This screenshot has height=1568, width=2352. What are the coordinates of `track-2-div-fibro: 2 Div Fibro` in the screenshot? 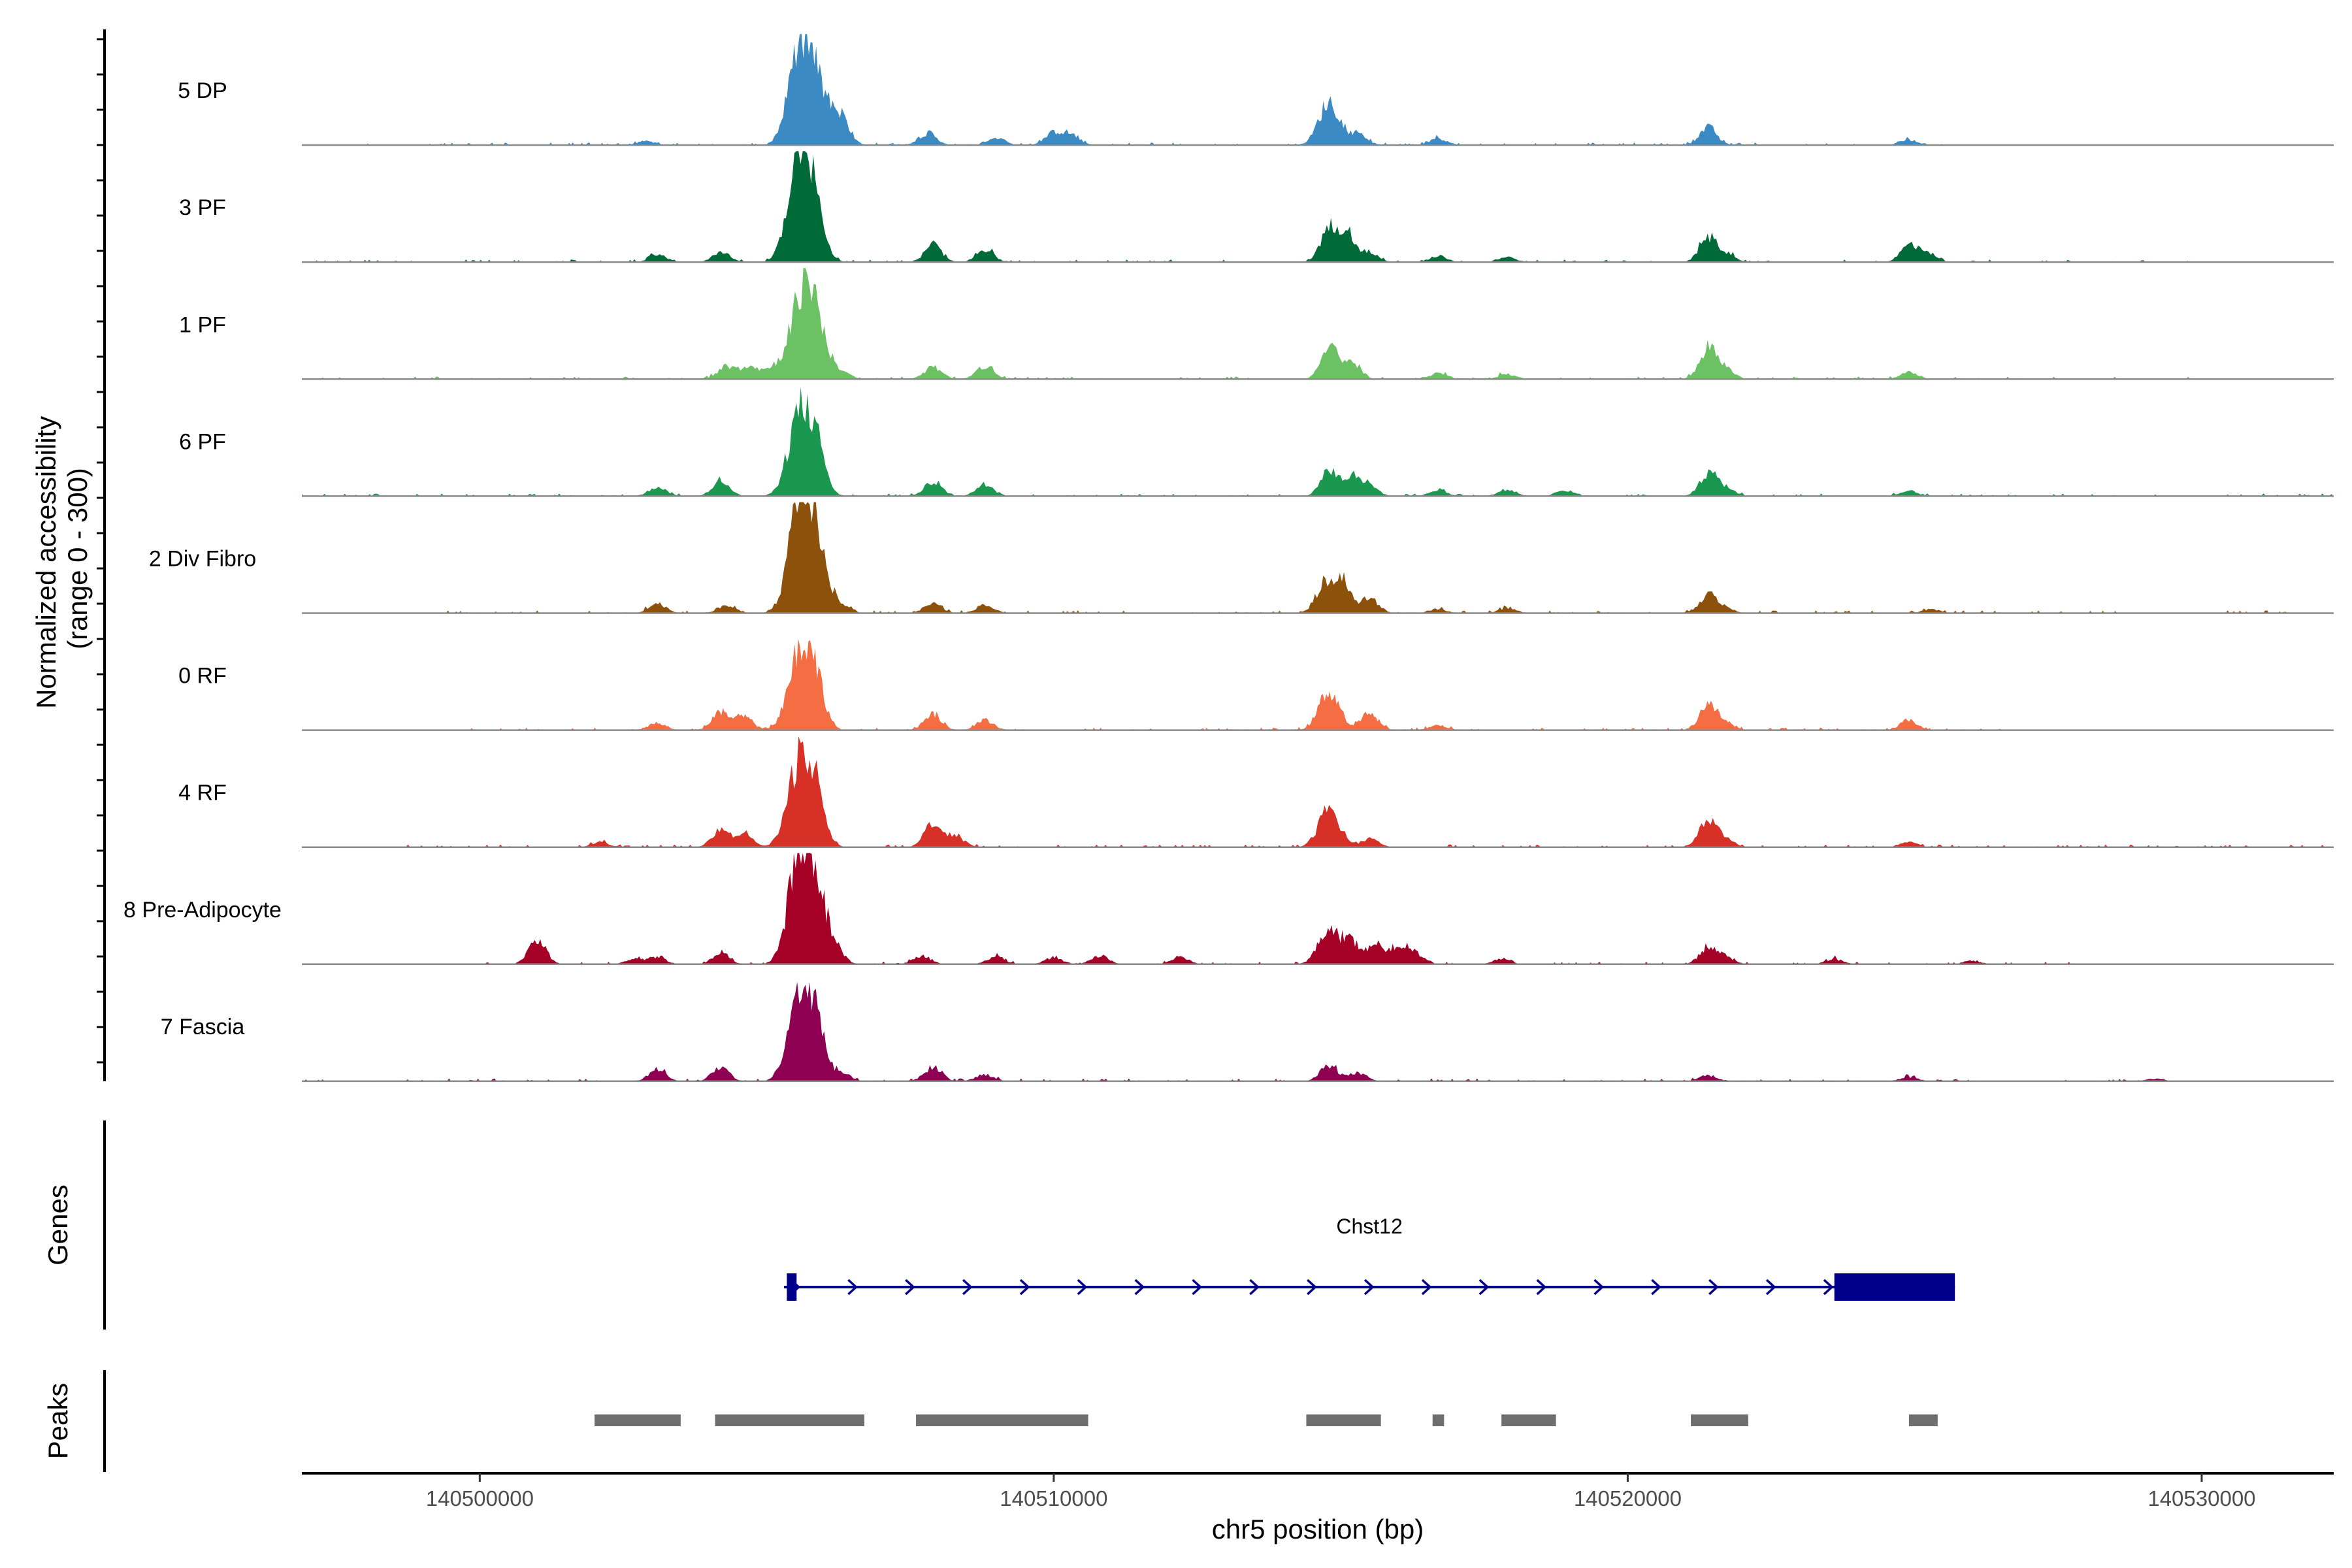 It's located at (1241, 558).